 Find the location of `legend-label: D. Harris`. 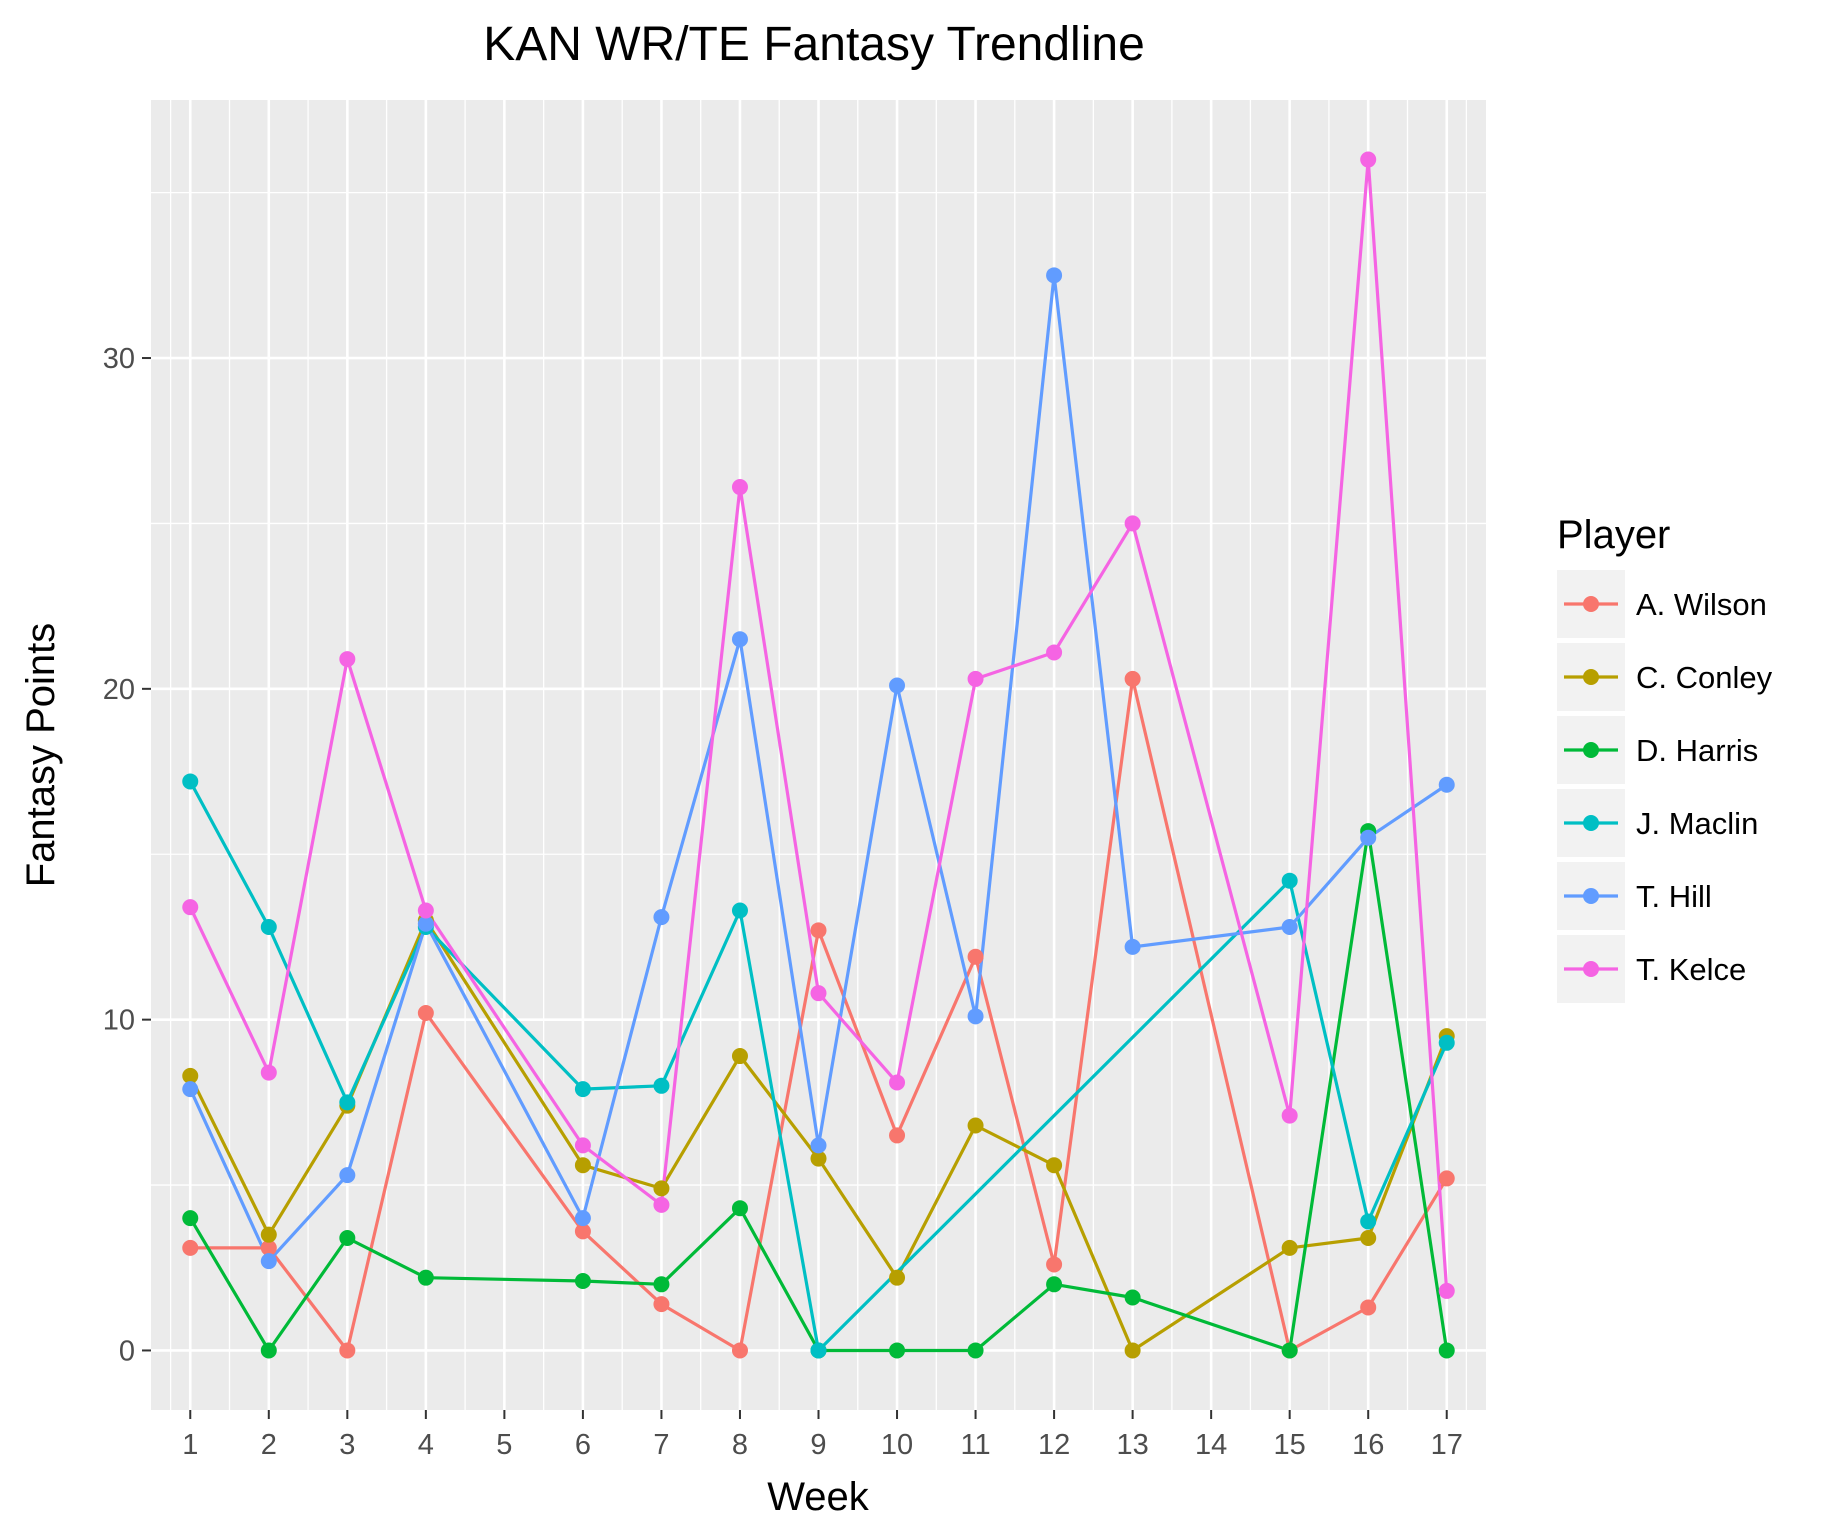

legend-label: D. Harris is located at coordinates (1697, 750).